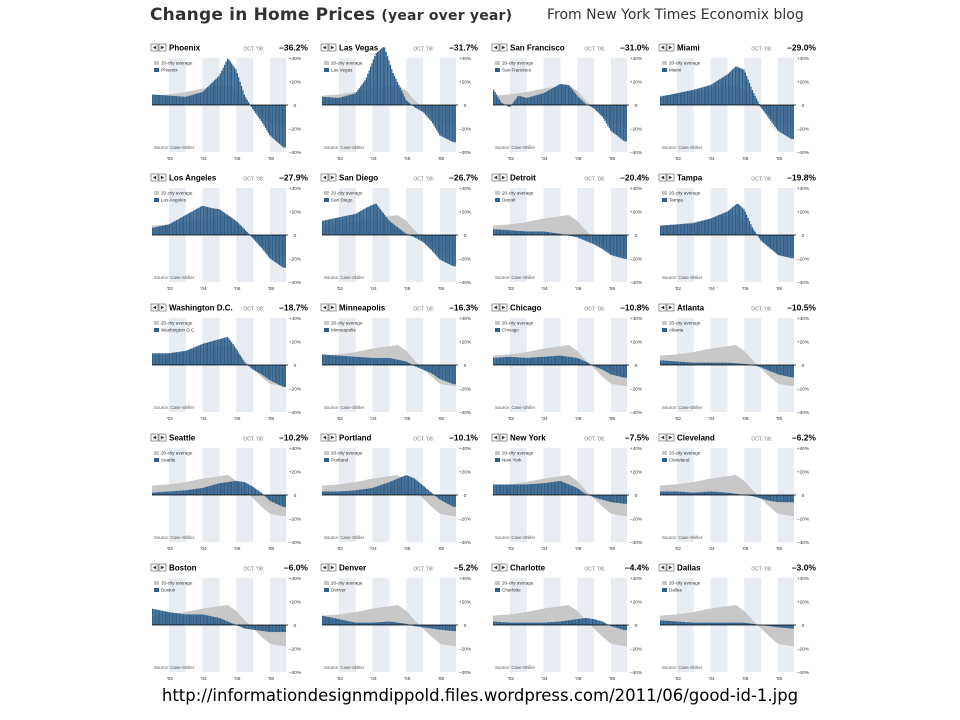 The image size is (960, 720). What do you see at coordinates (803, 602) in the screenshot?
I see `y-tick-label: +20%` at bounding box center [803, 602].